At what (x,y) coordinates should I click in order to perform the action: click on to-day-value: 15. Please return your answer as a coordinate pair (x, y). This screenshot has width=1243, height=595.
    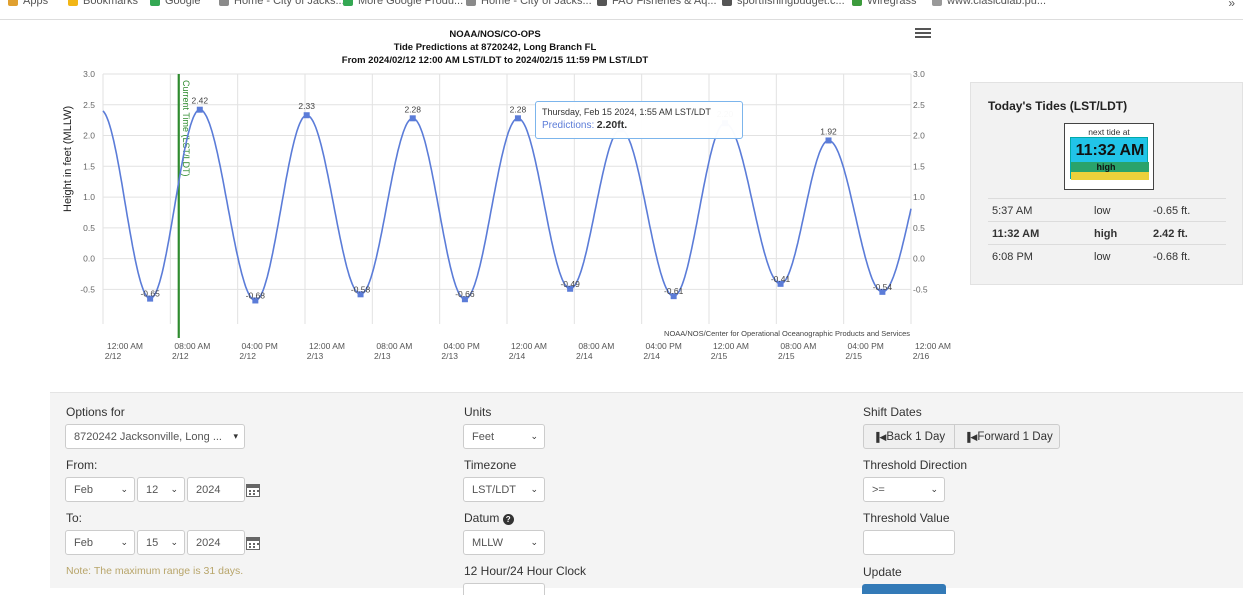
    Looking at the image, I should click on (152, 543).